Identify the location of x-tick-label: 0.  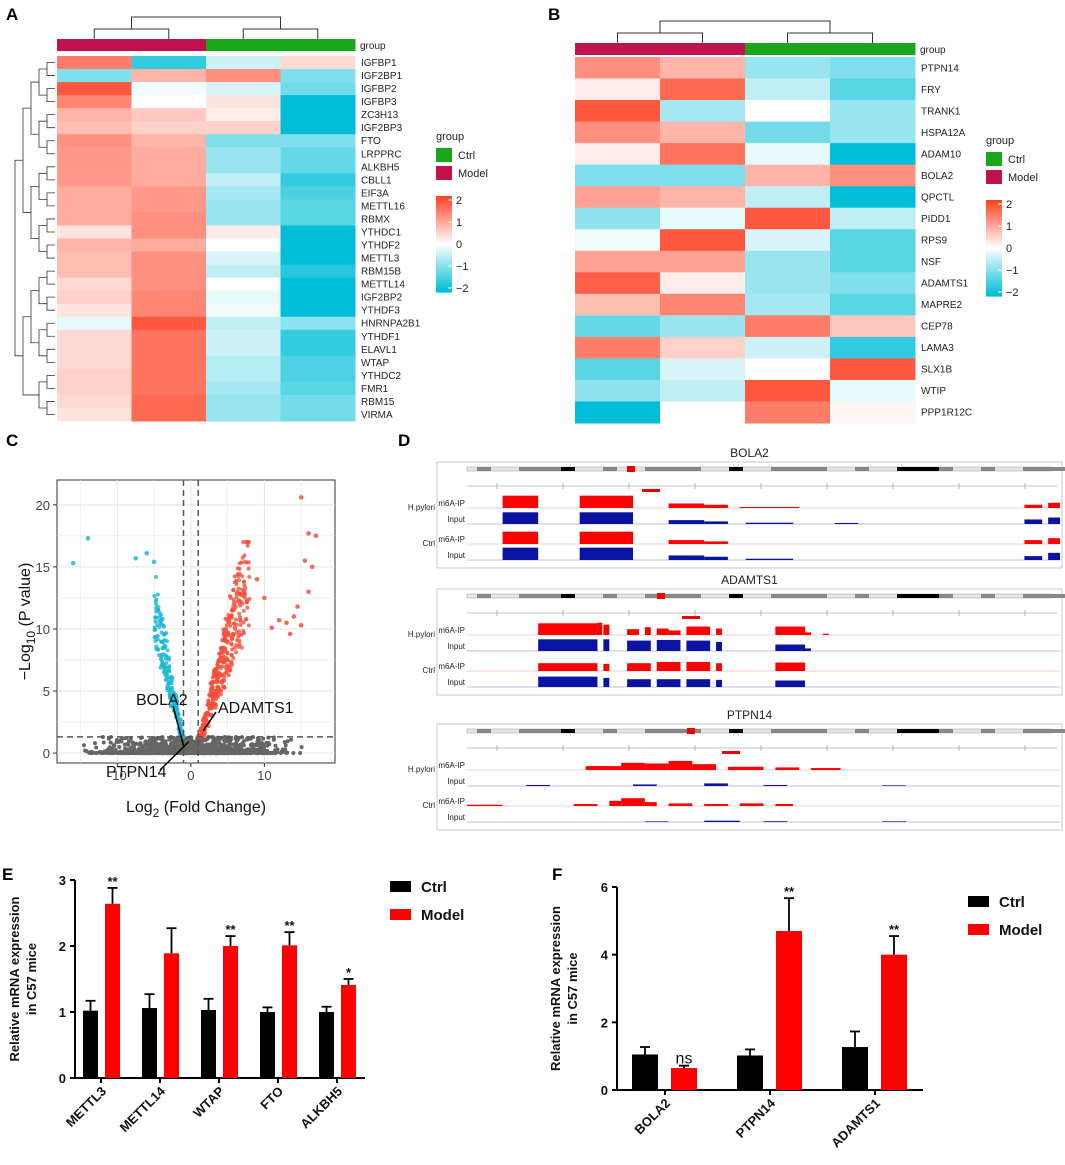
(190, 775).